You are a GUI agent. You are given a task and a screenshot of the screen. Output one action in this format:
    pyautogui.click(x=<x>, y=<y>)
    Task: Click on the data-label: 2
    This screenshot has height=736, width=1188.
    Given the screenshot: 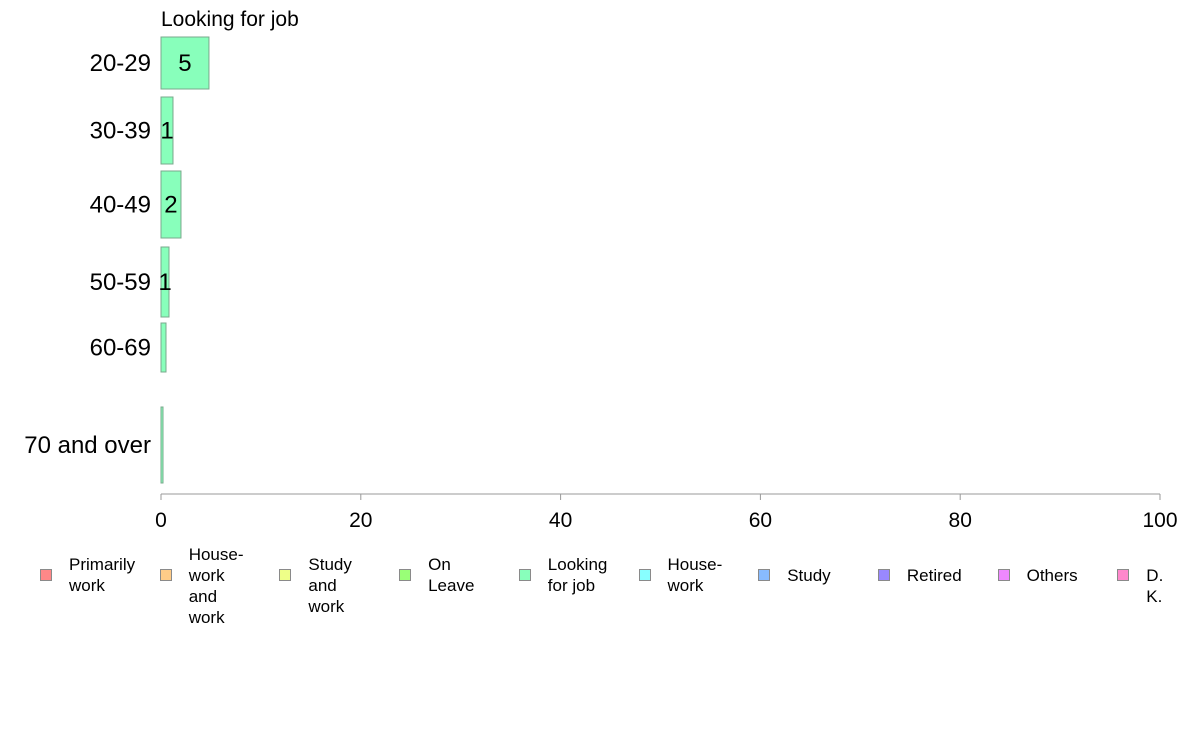 What is the action you would take?
    pyautogui.click(x=170, y=205)
    